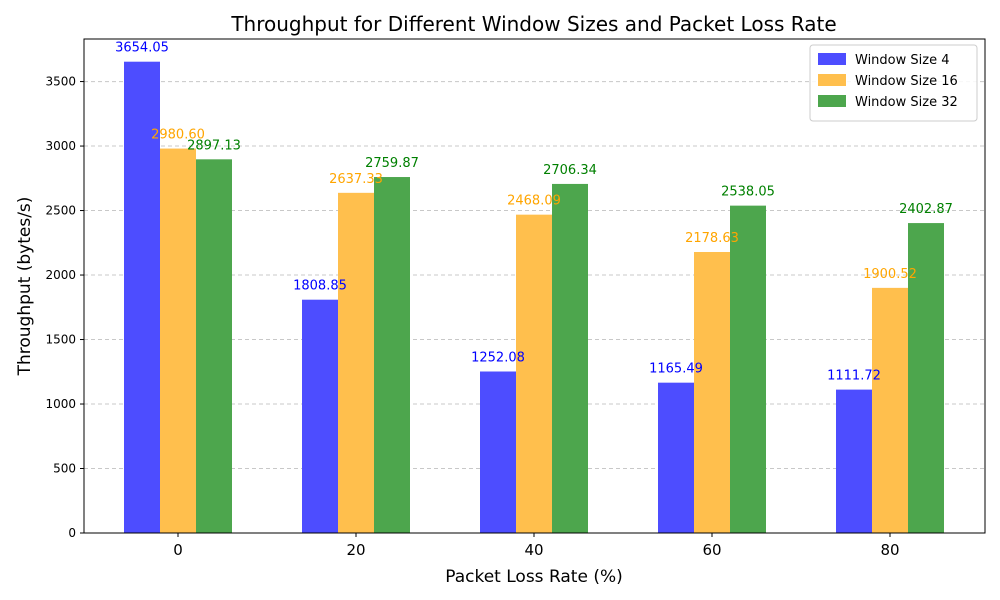 Image resolution: width=1000 pixels, height=600 pixels. Describe the element at coordinates (72, 533) in the screenshot. I see `y-tick-label: 0` at that location.